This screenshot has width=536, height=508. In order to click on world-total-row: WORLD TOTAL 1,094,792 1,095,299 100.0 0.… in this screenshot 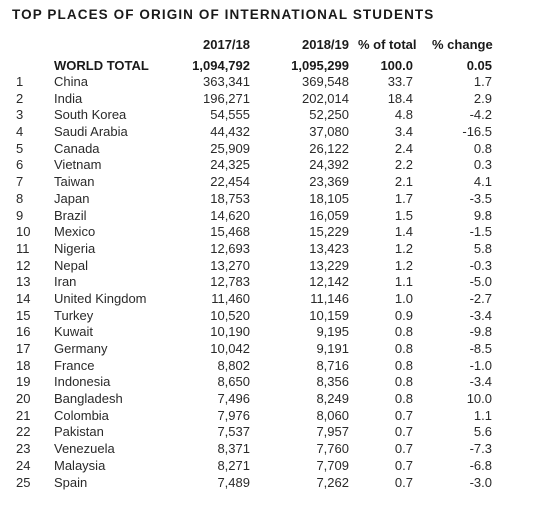, I will do `click(269, 66)`.